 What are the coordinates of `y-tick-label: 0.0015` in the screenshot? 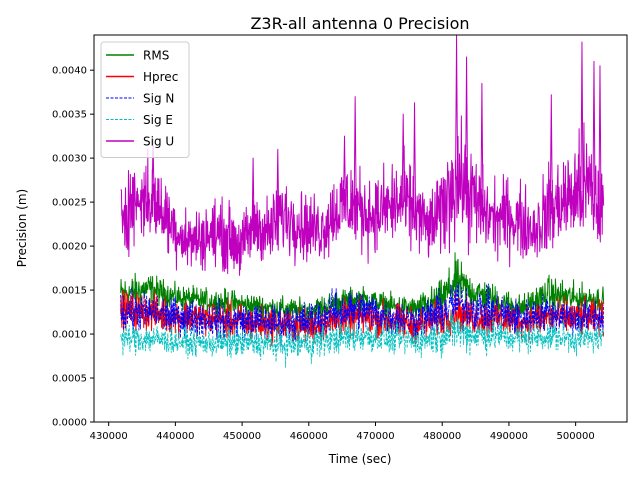 It's located at (69, 291).